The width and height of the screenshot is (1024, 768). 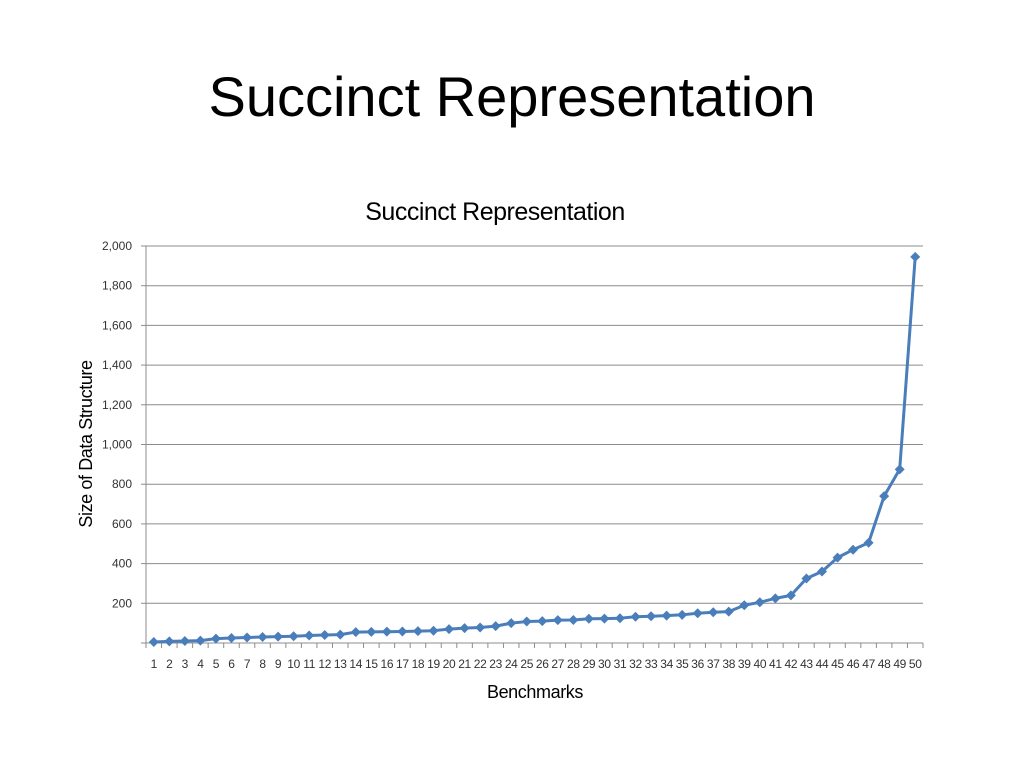 What do you see at coordinates (853, 664) in the screenshot?
I see `x-tick-label: 46` at bounding box center [853, 664].